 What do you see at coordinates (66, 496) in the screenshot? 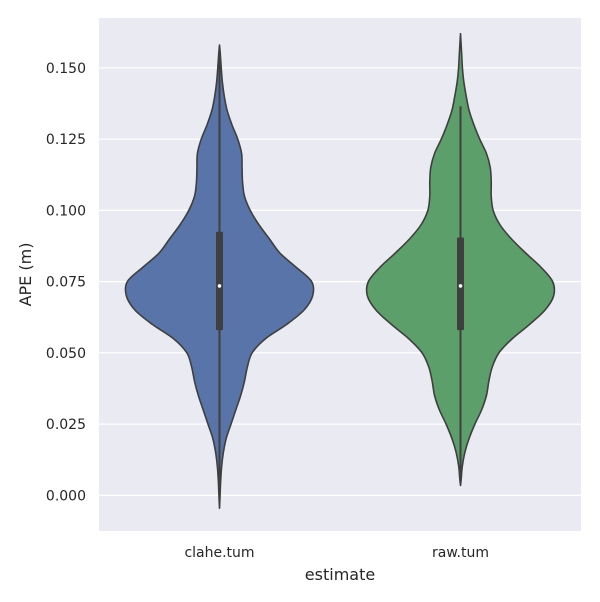
I see `y-tick-label: 0.000` at bounding box center [66, 496].